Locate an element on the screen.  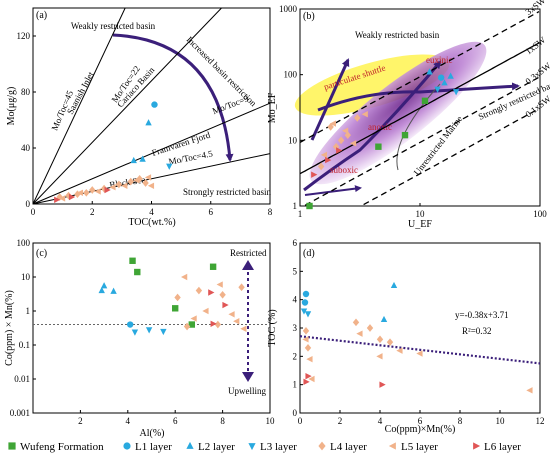
y-tick-label: 4 is located at coordinates (295, 300).